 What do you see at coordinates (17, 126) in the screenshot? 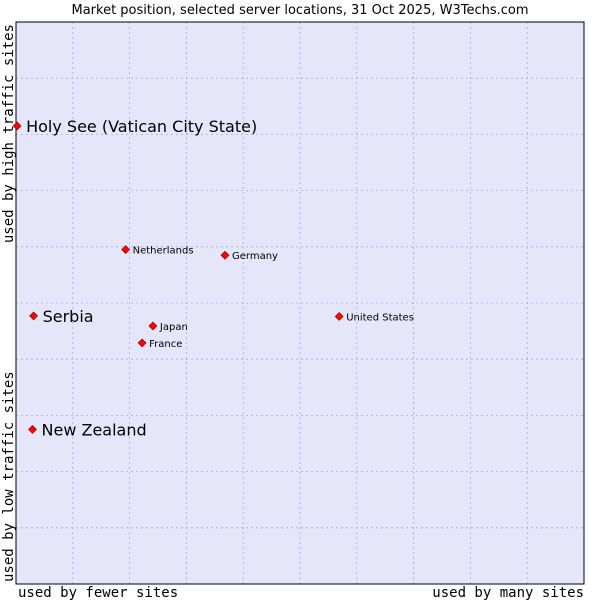
I see `data-point-holy-see-vatican-city-state` at bounding box center [17, 126].